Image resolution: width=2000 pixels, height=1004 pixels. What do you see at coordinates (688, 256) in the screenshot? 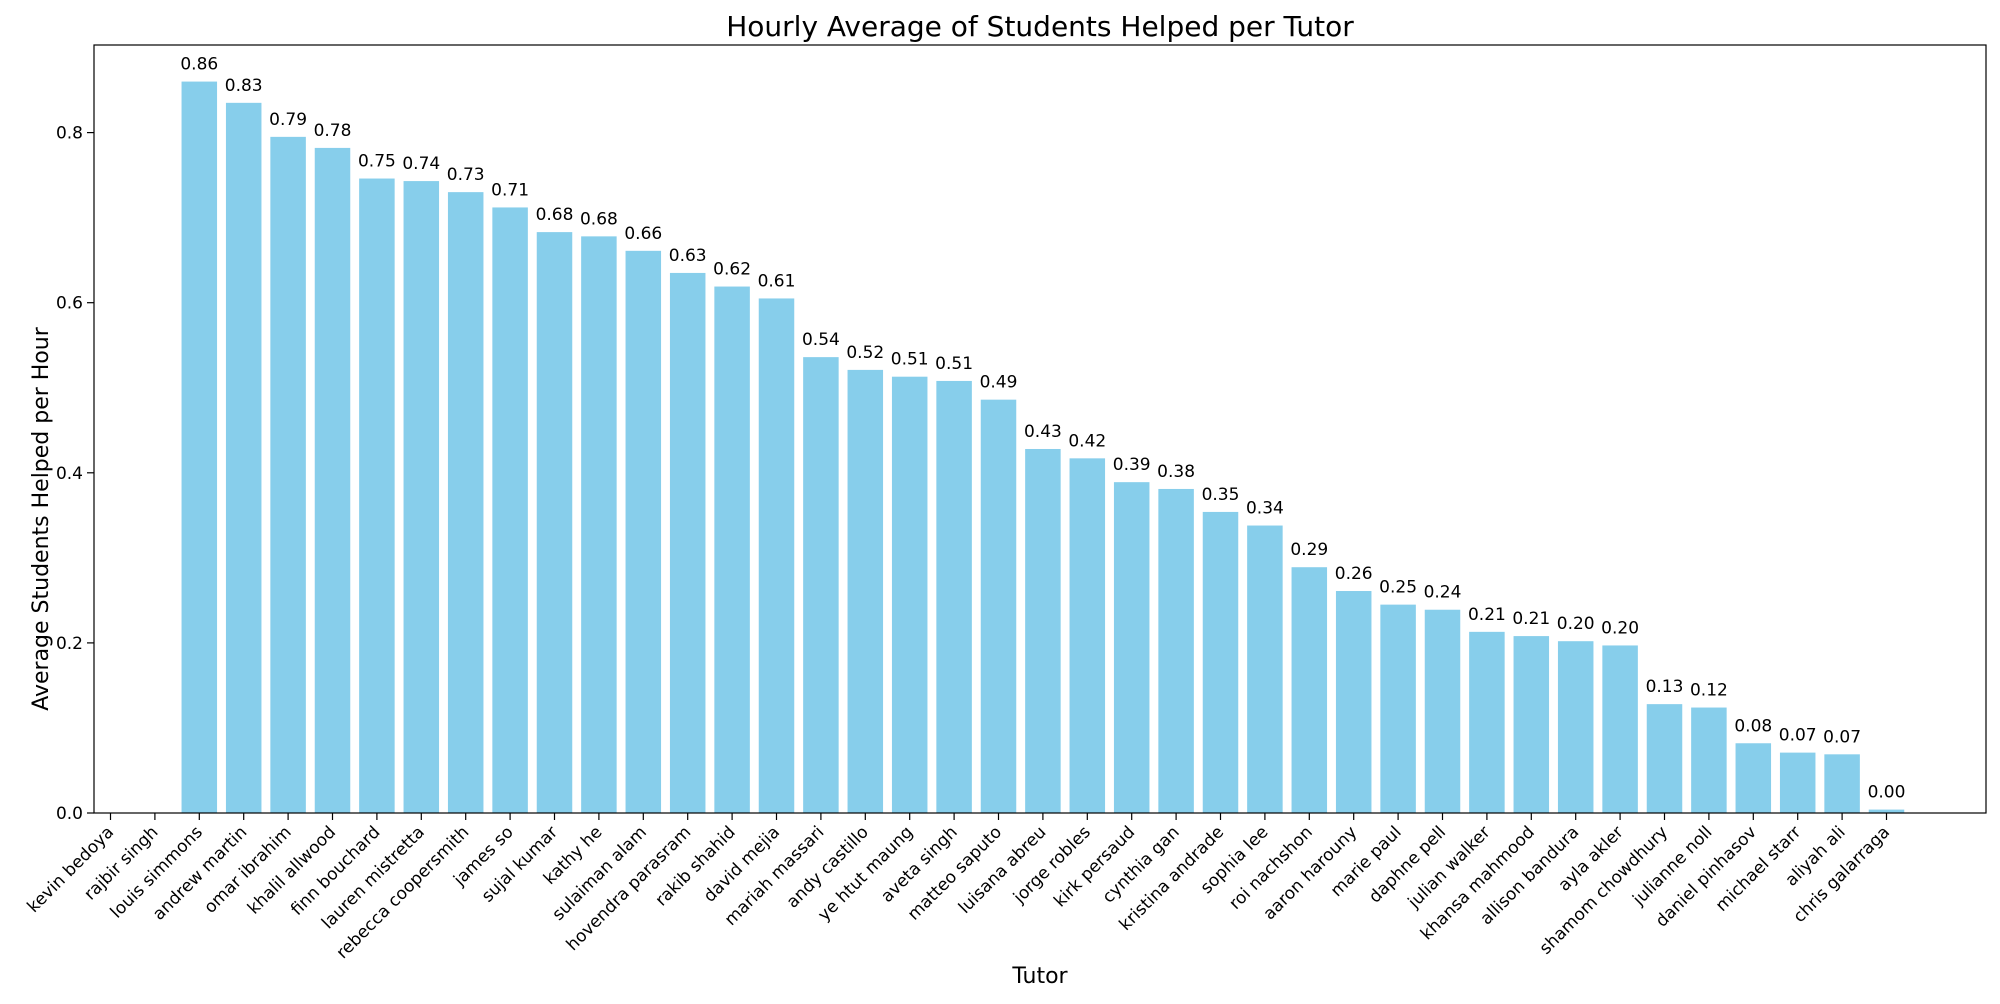
I see `bar-value-label: 0.63` at bounding box center [688, 256].